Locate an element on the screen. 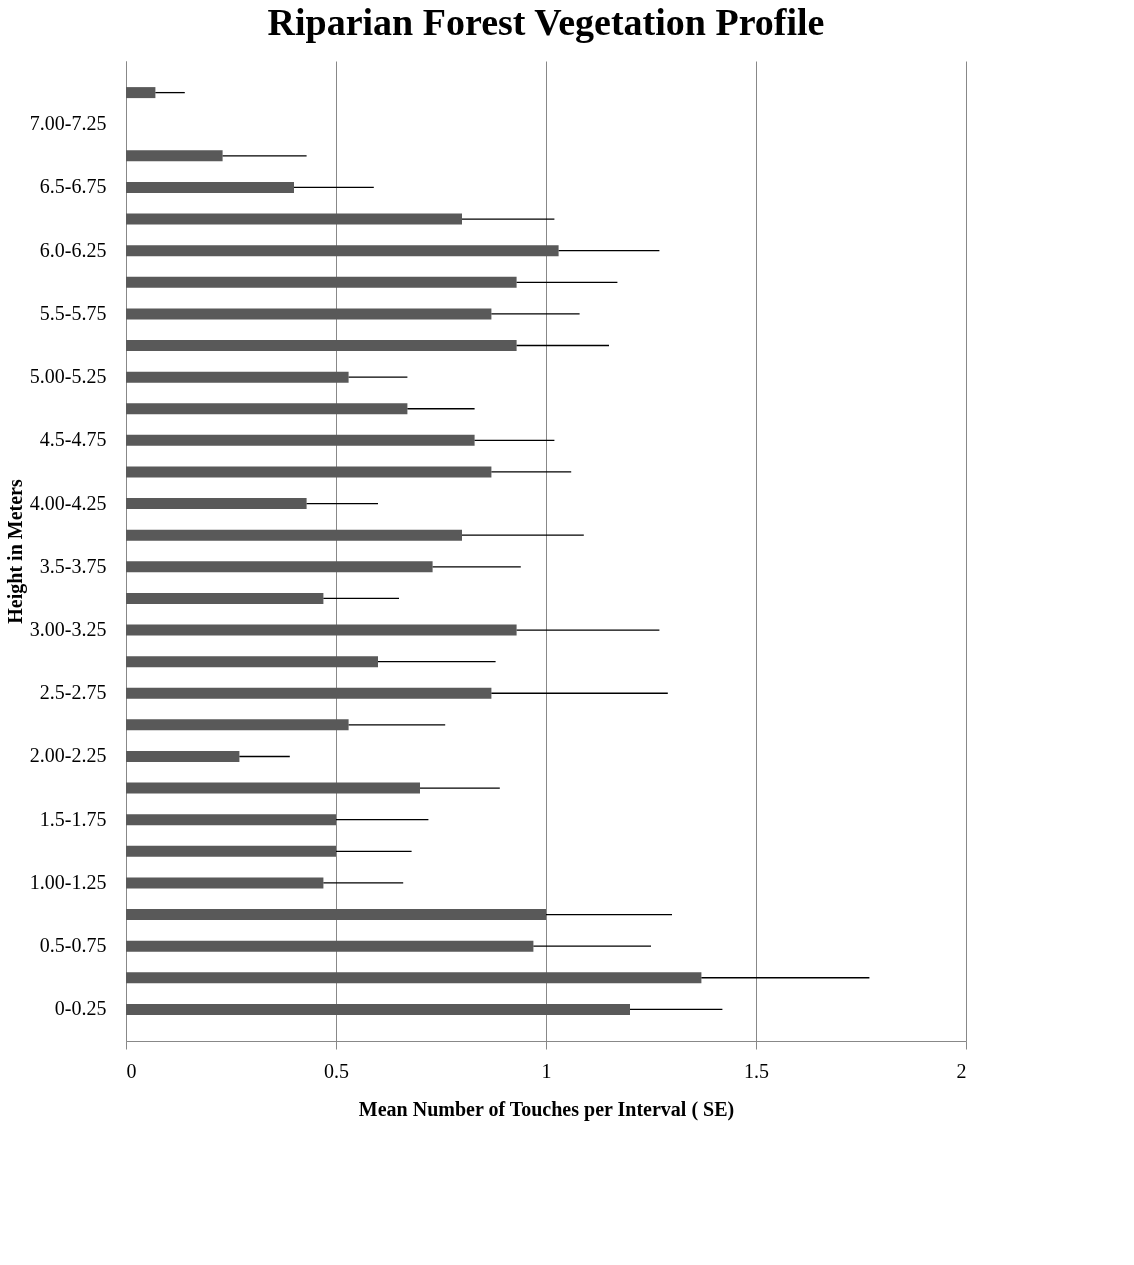  x-tick-label: 1 is located at coordinates (546, 1070).